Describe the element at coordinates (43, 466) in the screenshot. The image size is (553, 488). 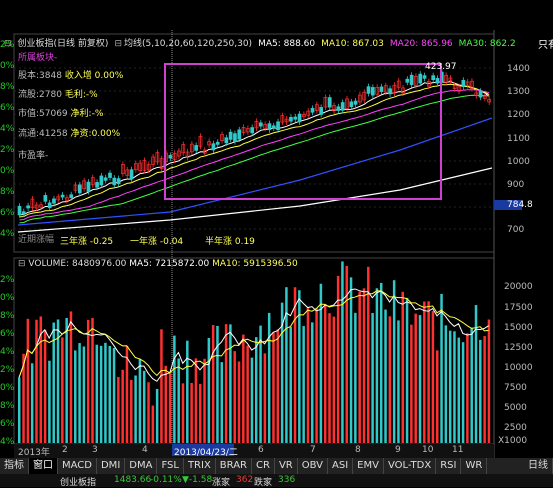
I see `tab-window: 窗口` at that location.